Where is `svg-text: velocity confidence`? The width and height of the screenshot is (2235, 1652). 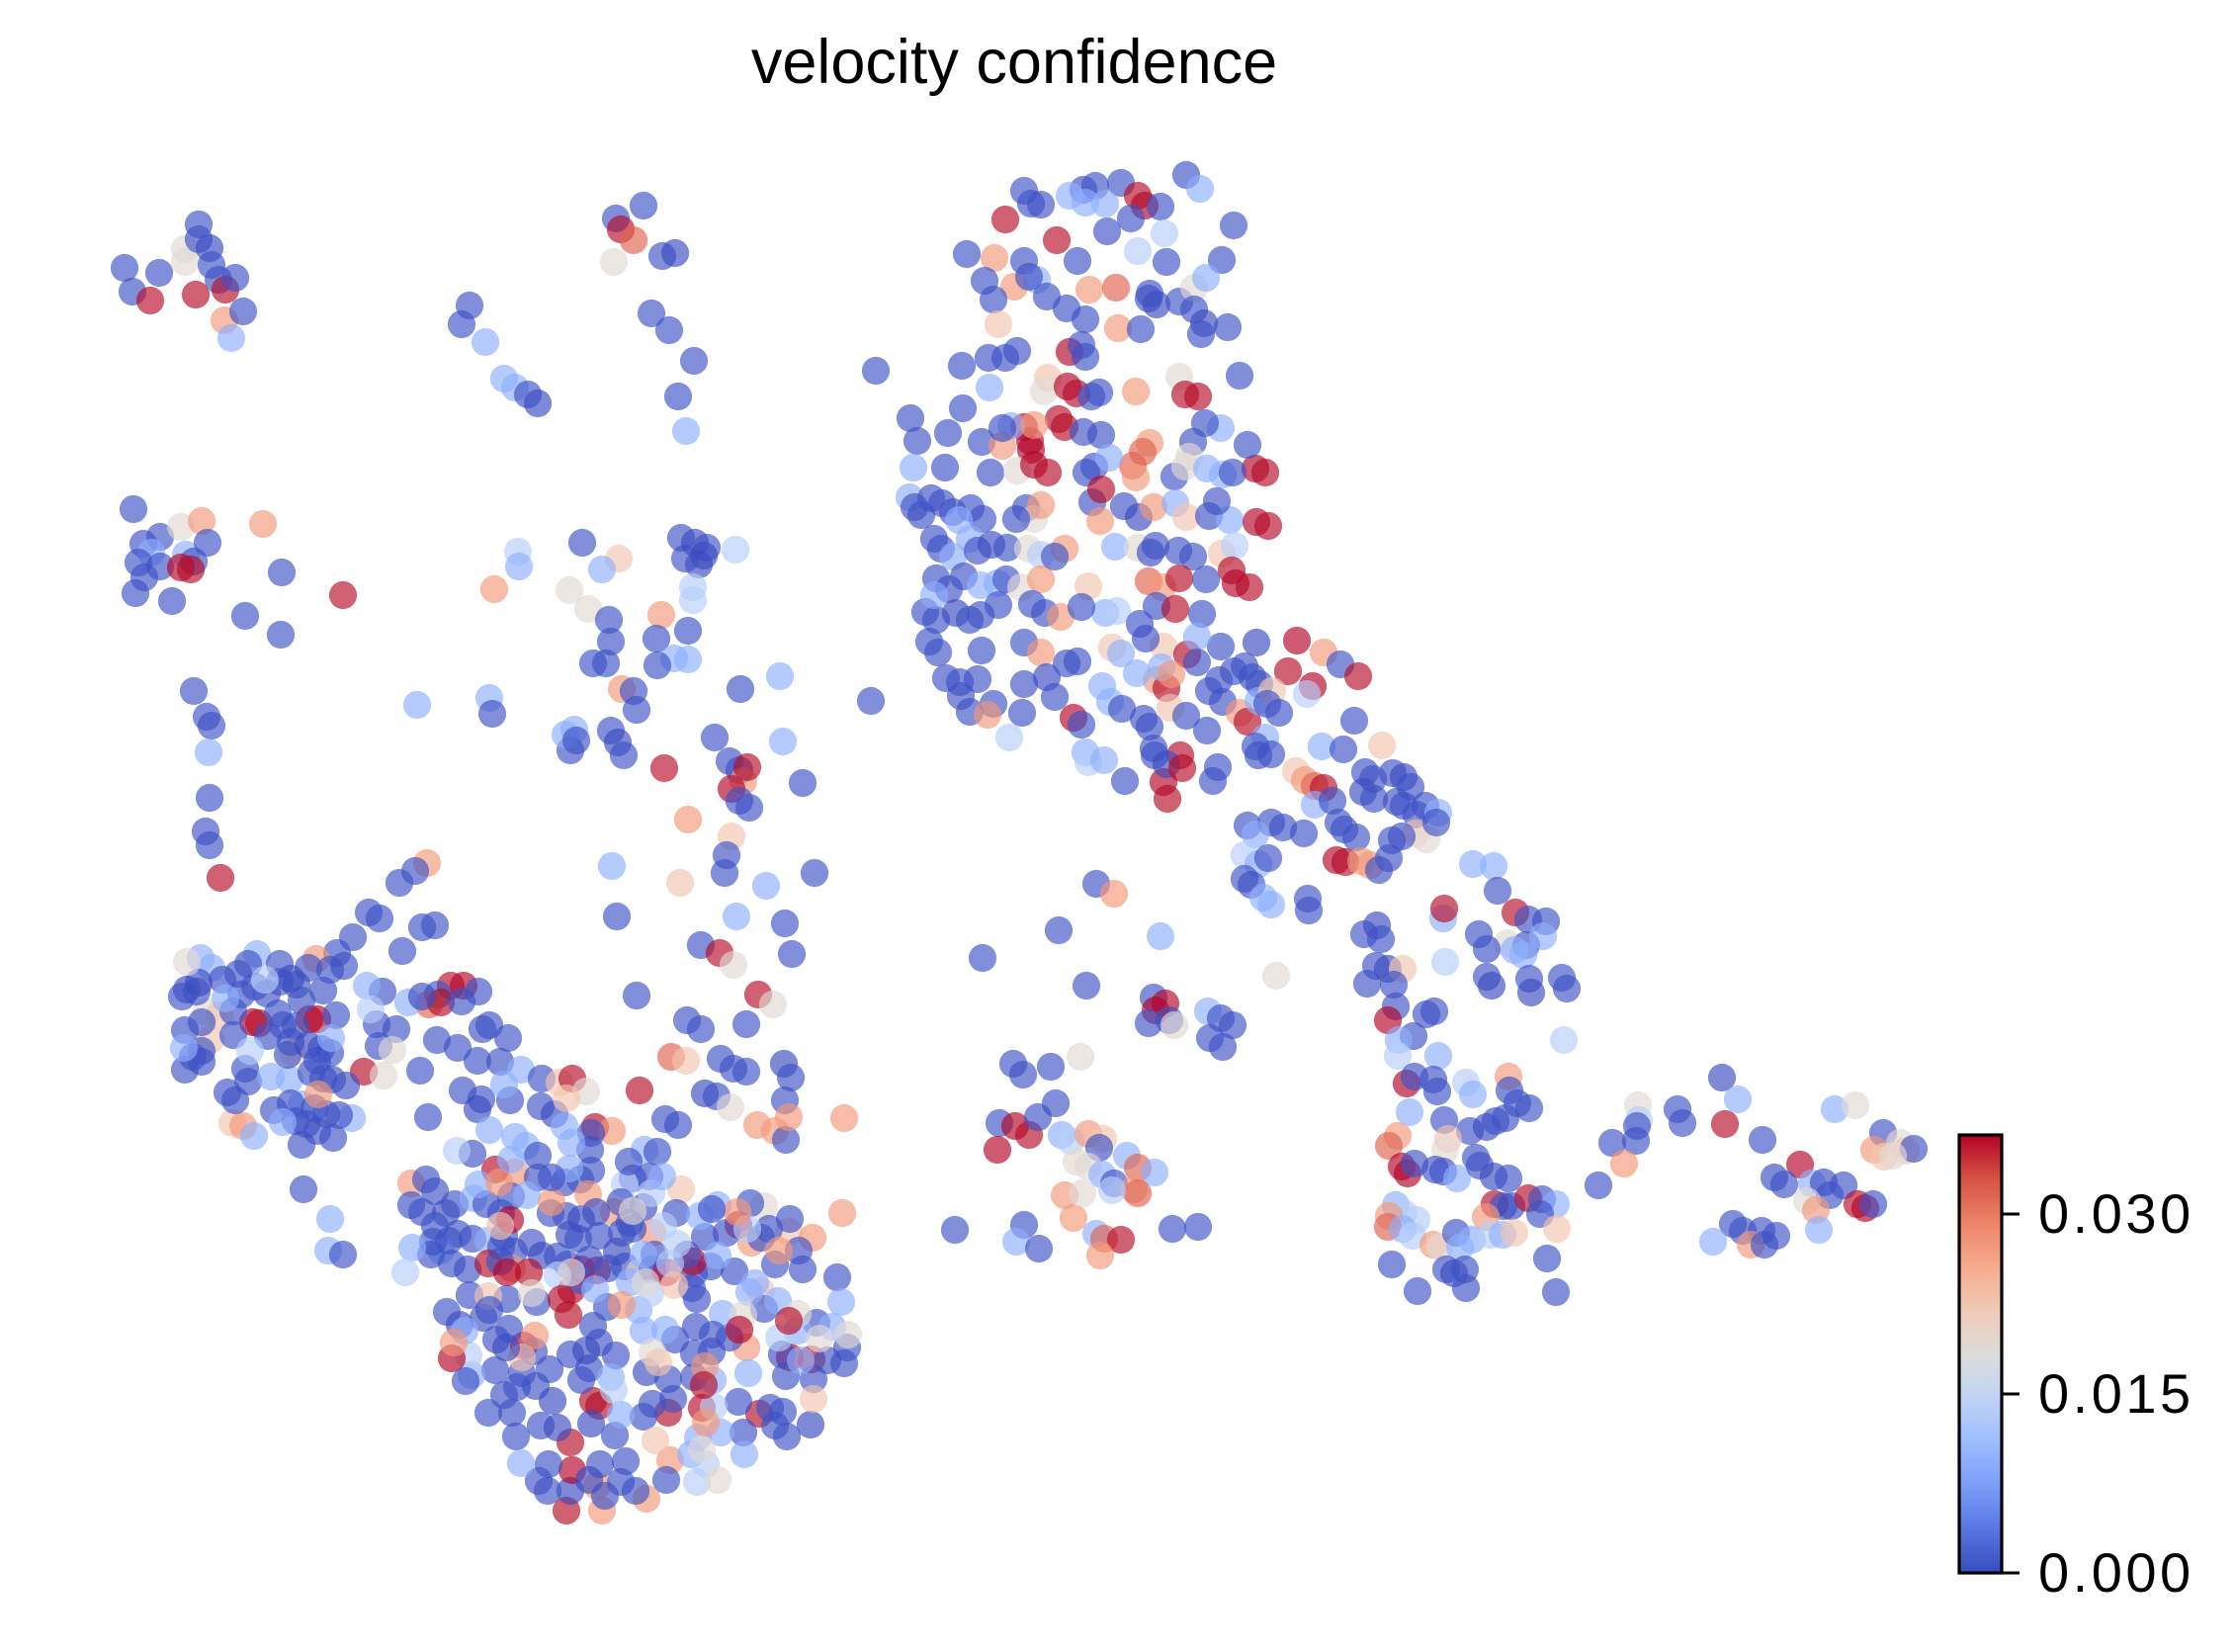 svg-text: velocity confidence is located at coordinates (1014, 63).